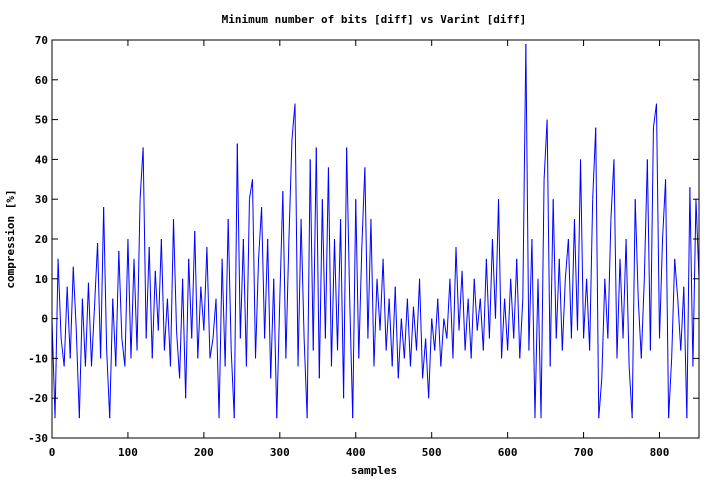  What do you see at coordinates (660, 452) in the screenshot?
I see `x-tick-label: 800` at bounding box center [660, 452].